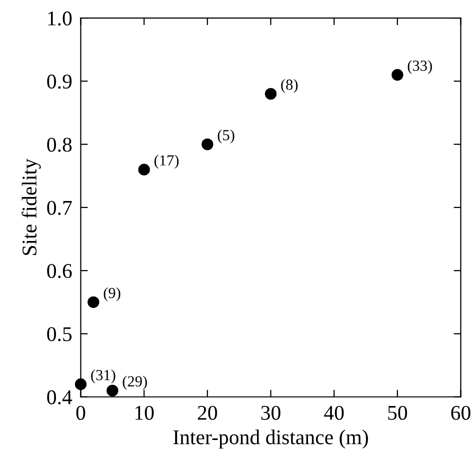 The image size is (475, 451). Describe the element at coordinates (112, 294) in the screenshot. I see `annotation: (9)` at that location.